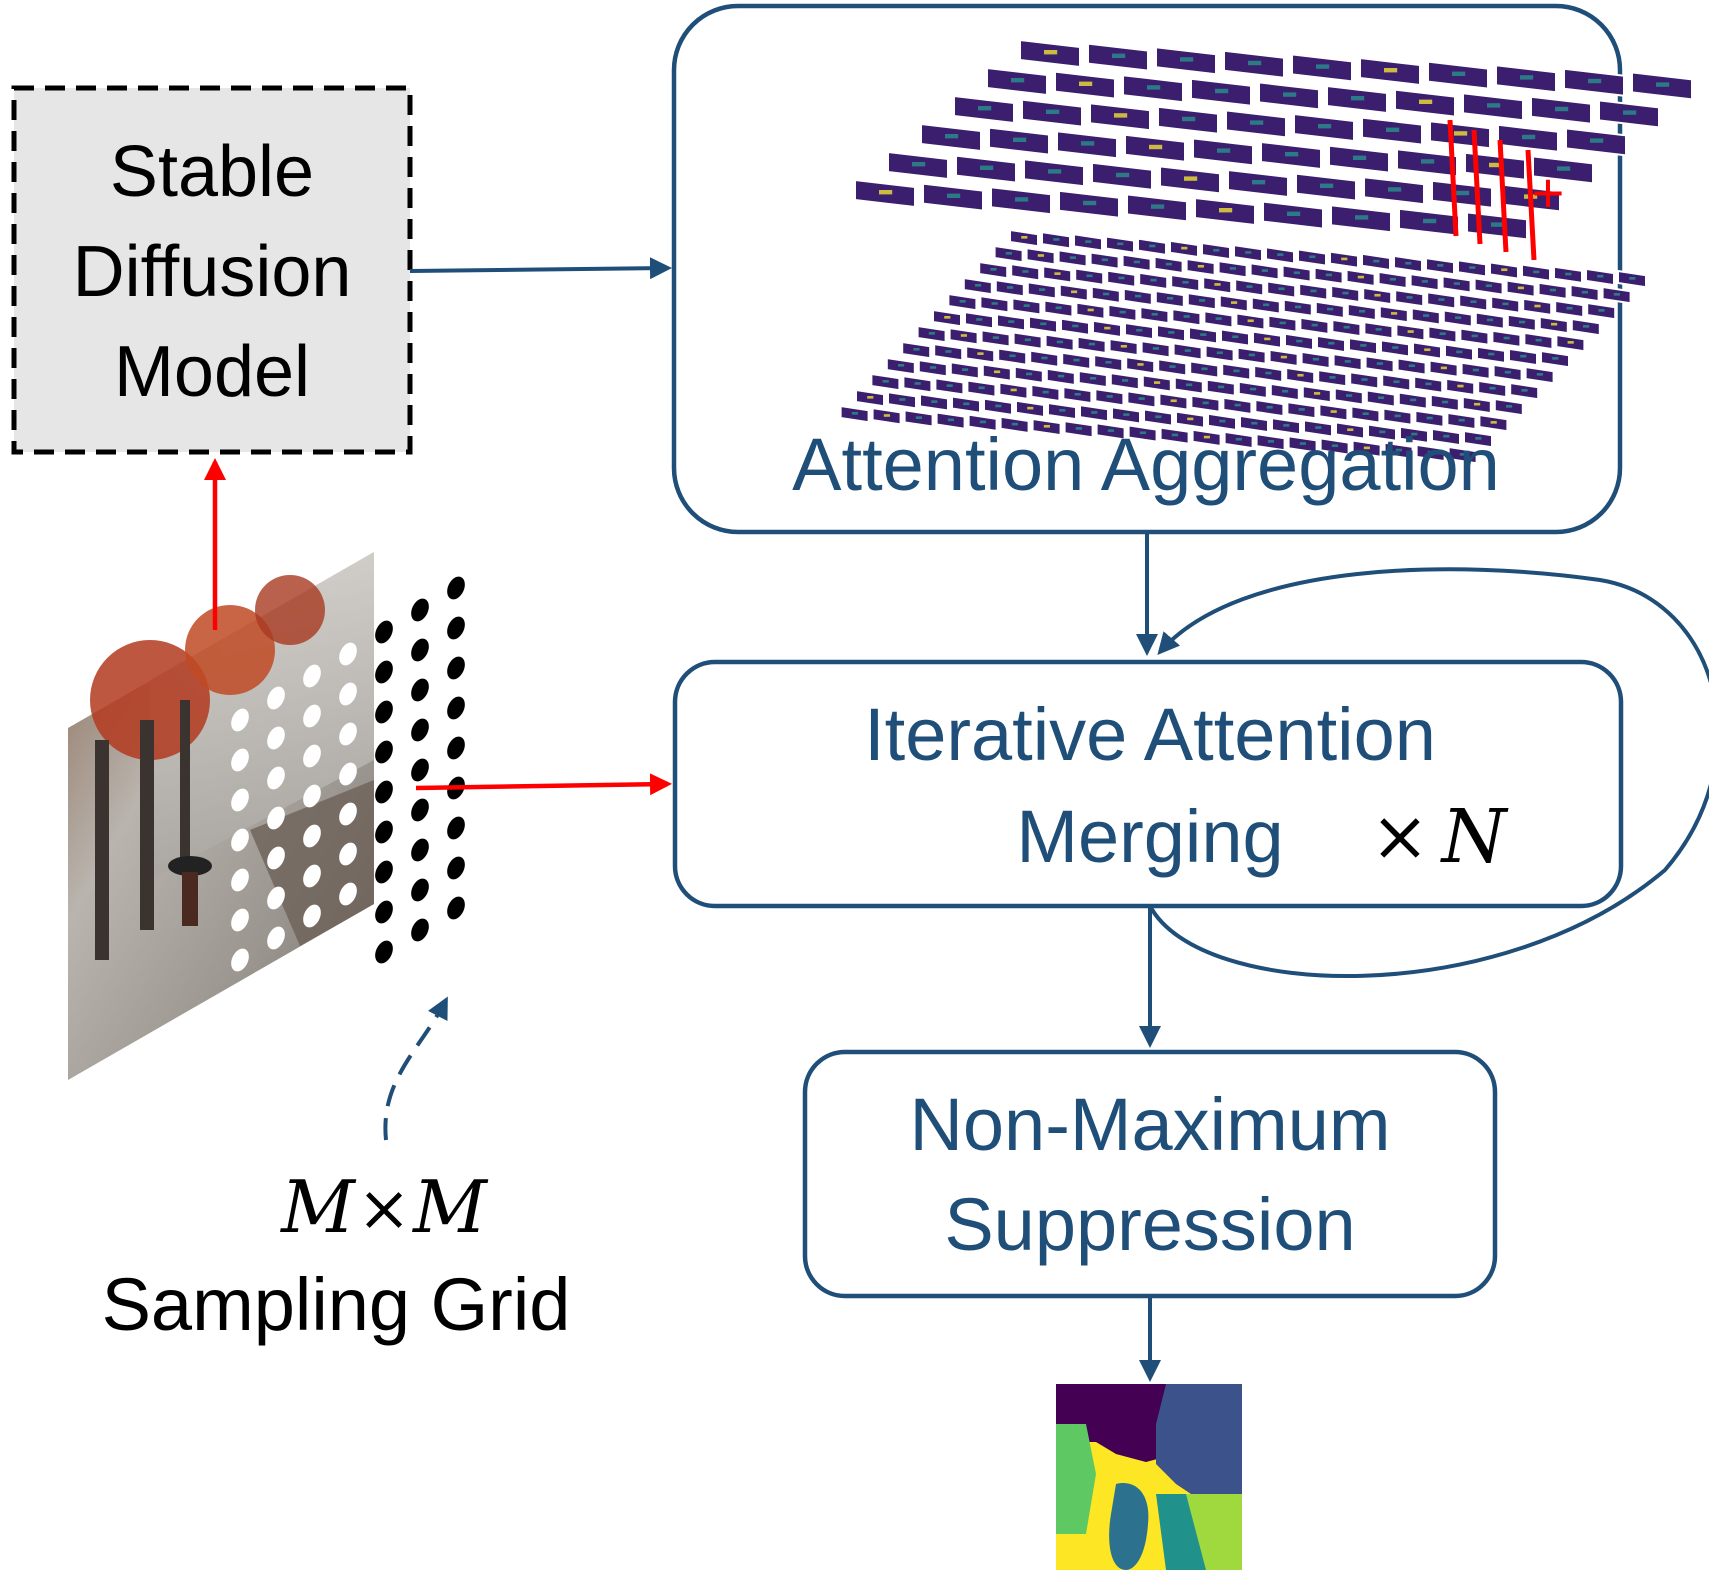 The image size is (1709, 1572). What do you see at coordinates (1146, 464) in the screenshot?
I see `aggregation-label: Attention Aggregation` at bounding box center [1146, 464].